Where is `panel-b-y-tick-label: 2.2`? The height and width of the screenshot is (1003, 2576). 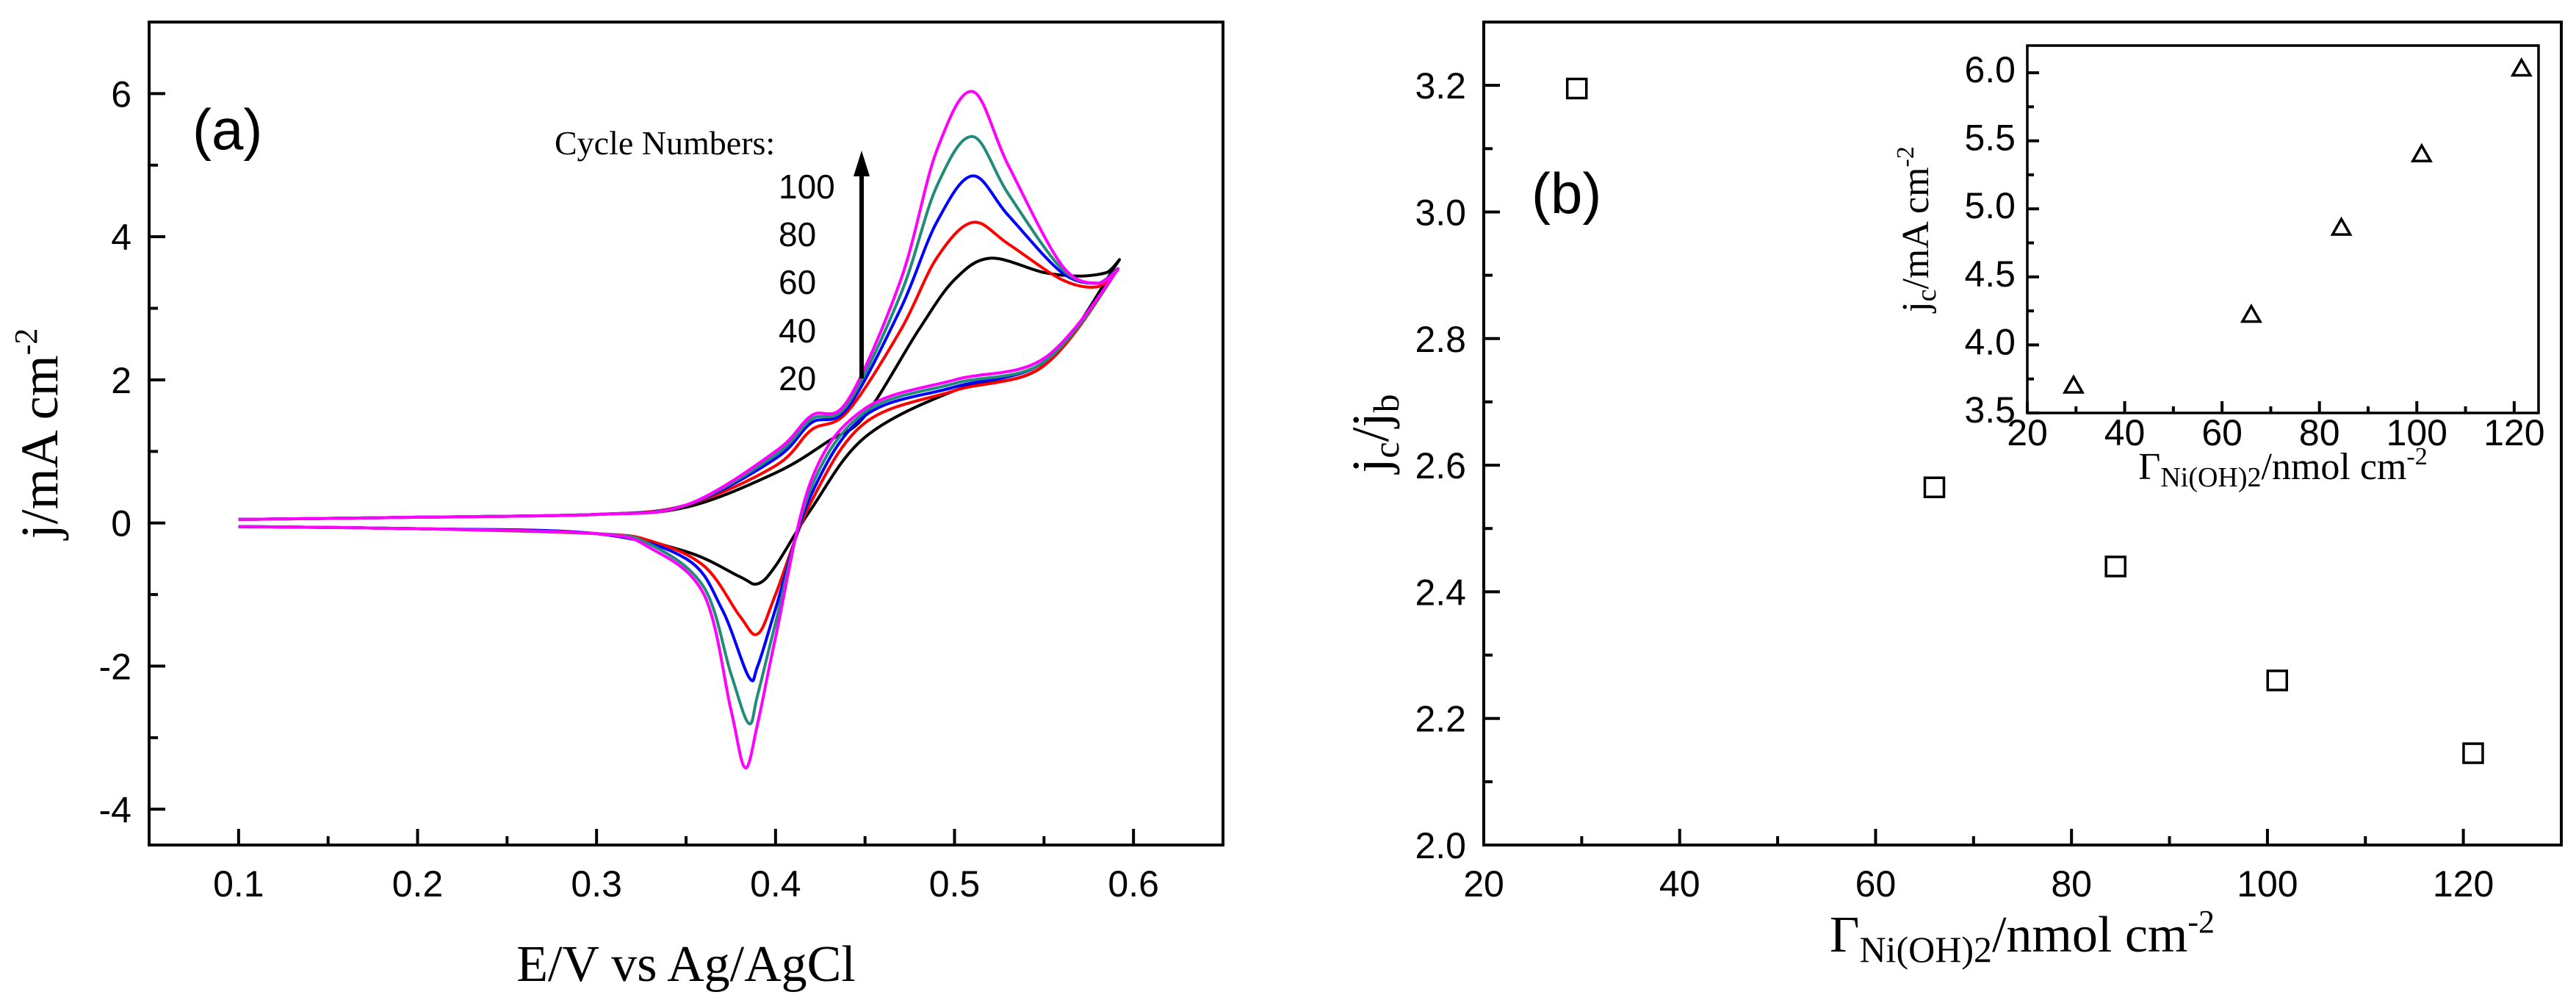 panel-b-y-tick-label: 2.2 is located at coordinates (1440, 720).